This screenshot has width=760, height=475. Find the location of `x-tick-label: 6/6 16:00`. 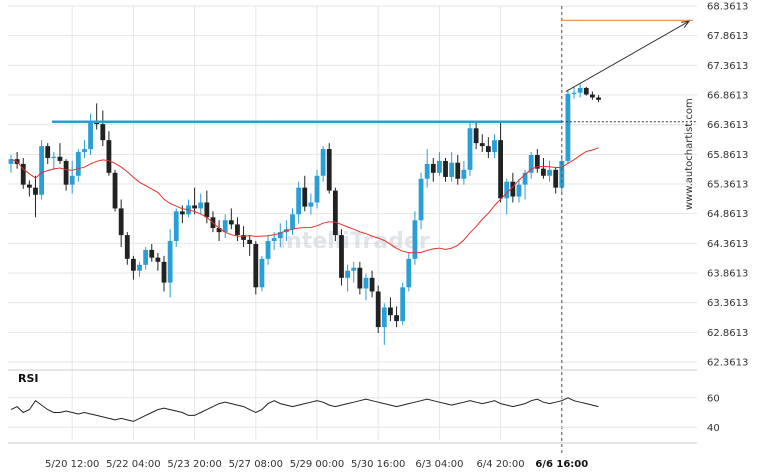

x-tick-label: 6/6 16:00 is located at coordinates (561, 464).